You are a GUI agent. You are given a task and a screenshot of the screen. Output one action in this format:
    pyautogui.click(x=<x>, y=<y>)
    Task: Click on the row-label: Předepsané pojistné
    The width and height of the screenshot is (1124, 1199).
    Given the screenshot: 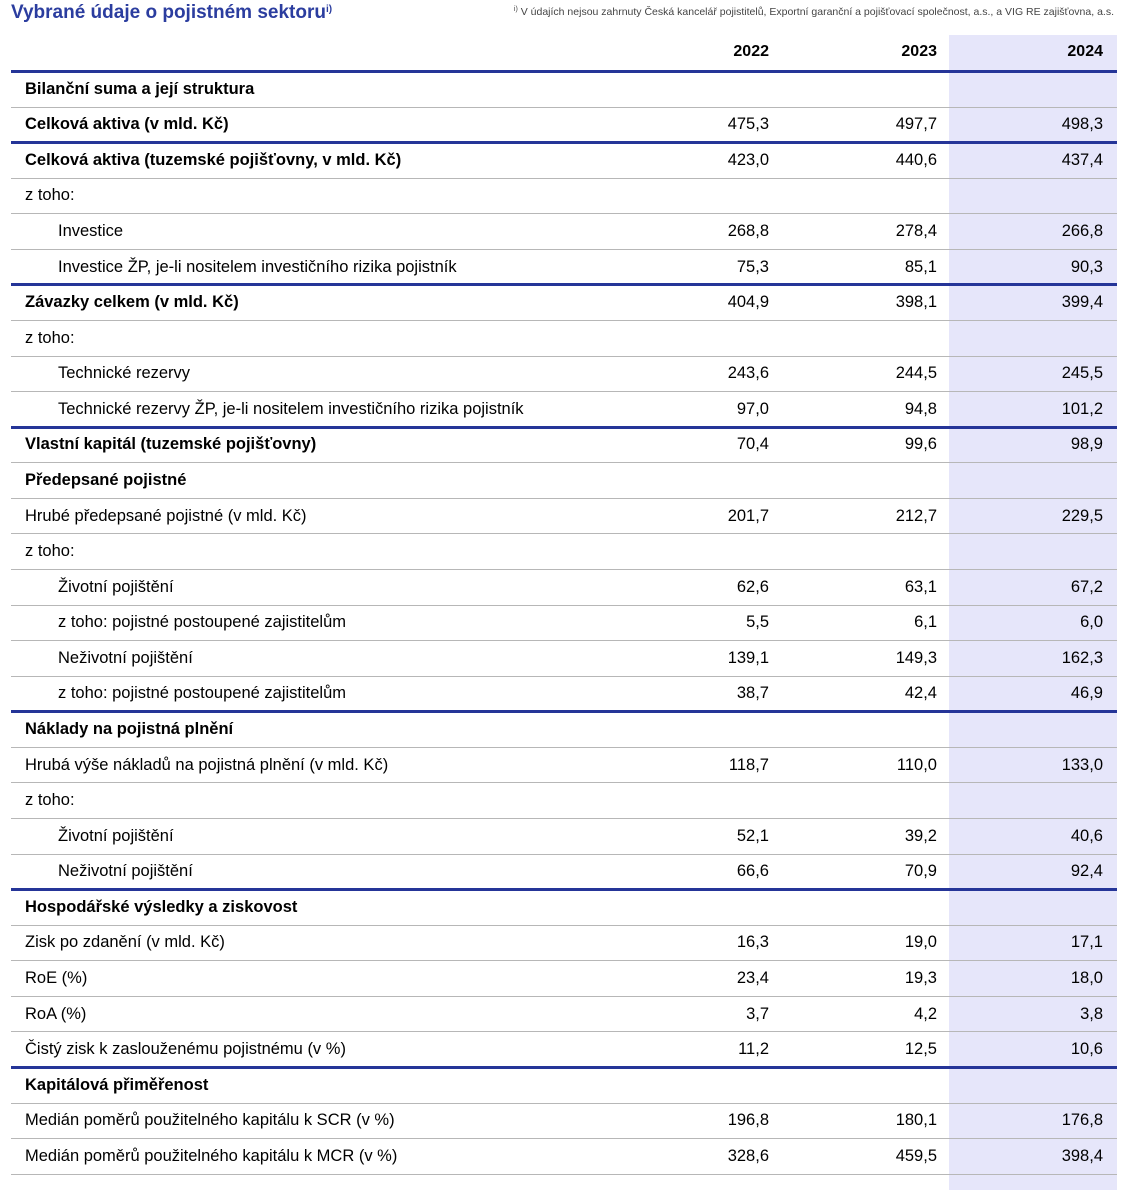 What is the action you would take?
    pyautogui.click(x=106, y=480)
    